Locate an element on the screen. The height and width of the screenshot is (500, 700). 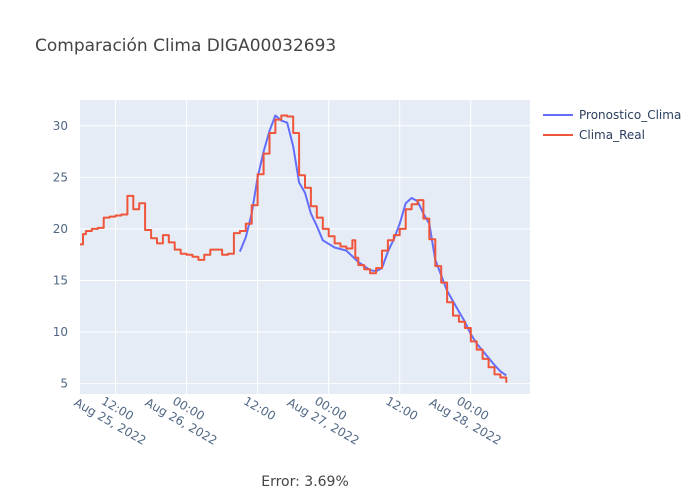
x-tick-label-4: 12:00 is located at coordinates (401, 408).